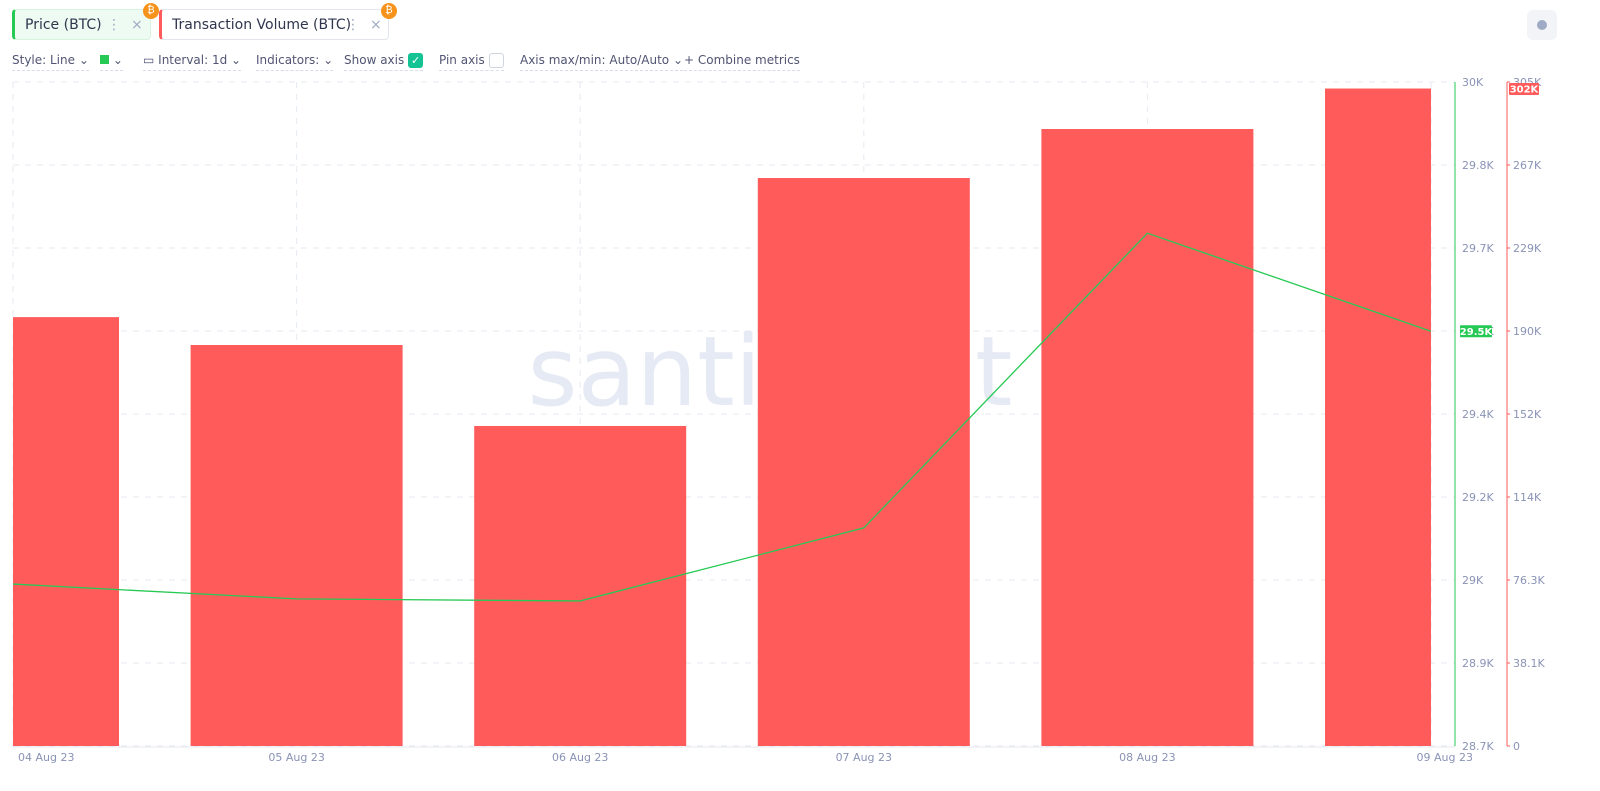 The height and width of the screenshot is (791, 1600). I want to click on value-label: 29.5K, so click(1477, 332).